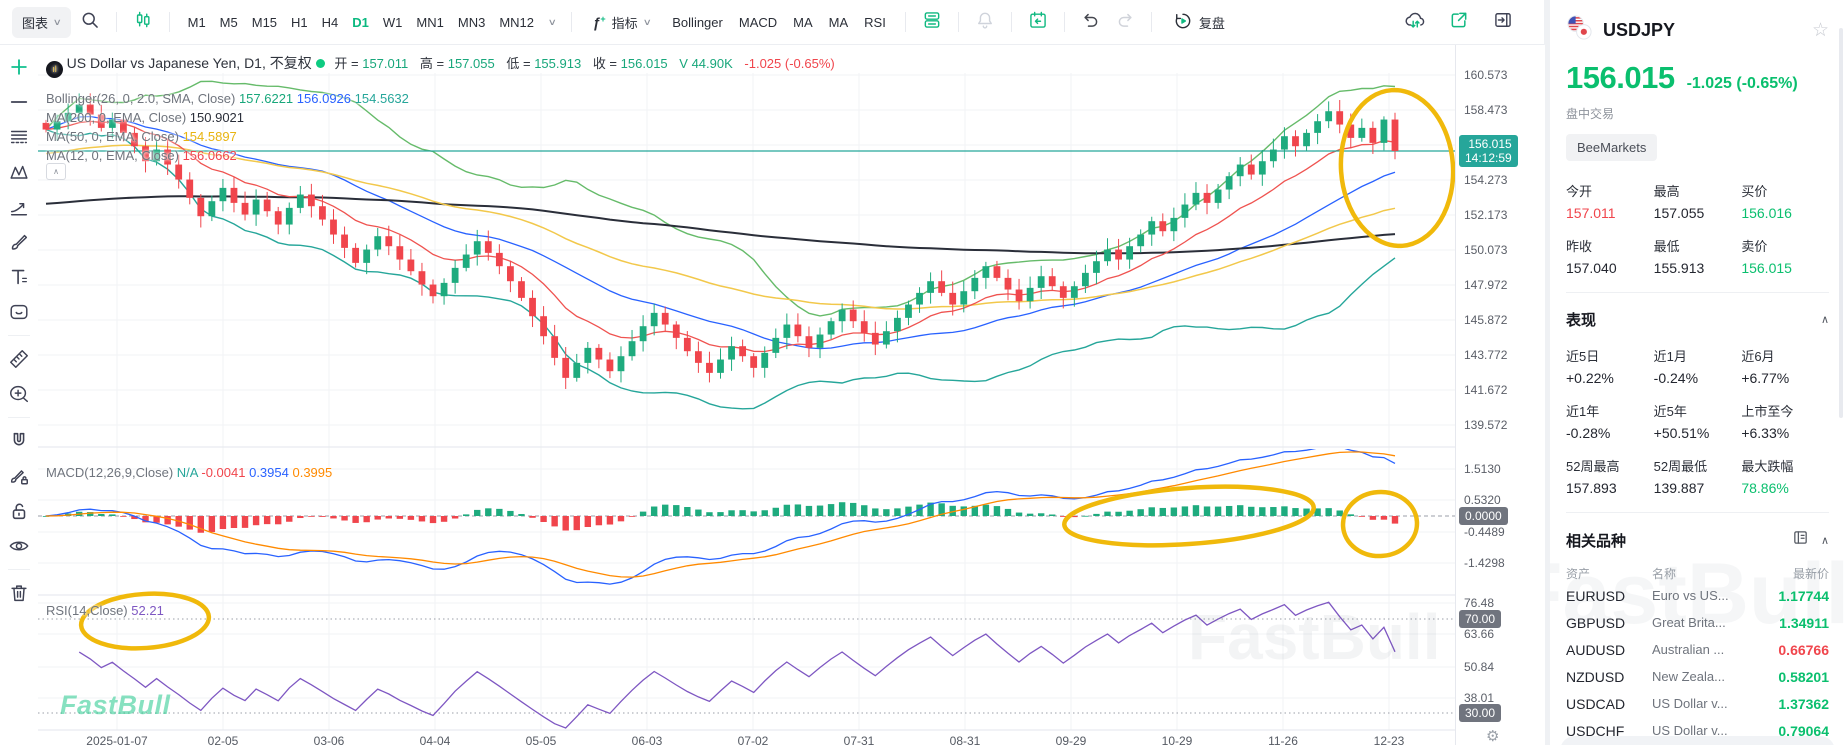  I want to click on add-tool-icon, so click(19, 67).